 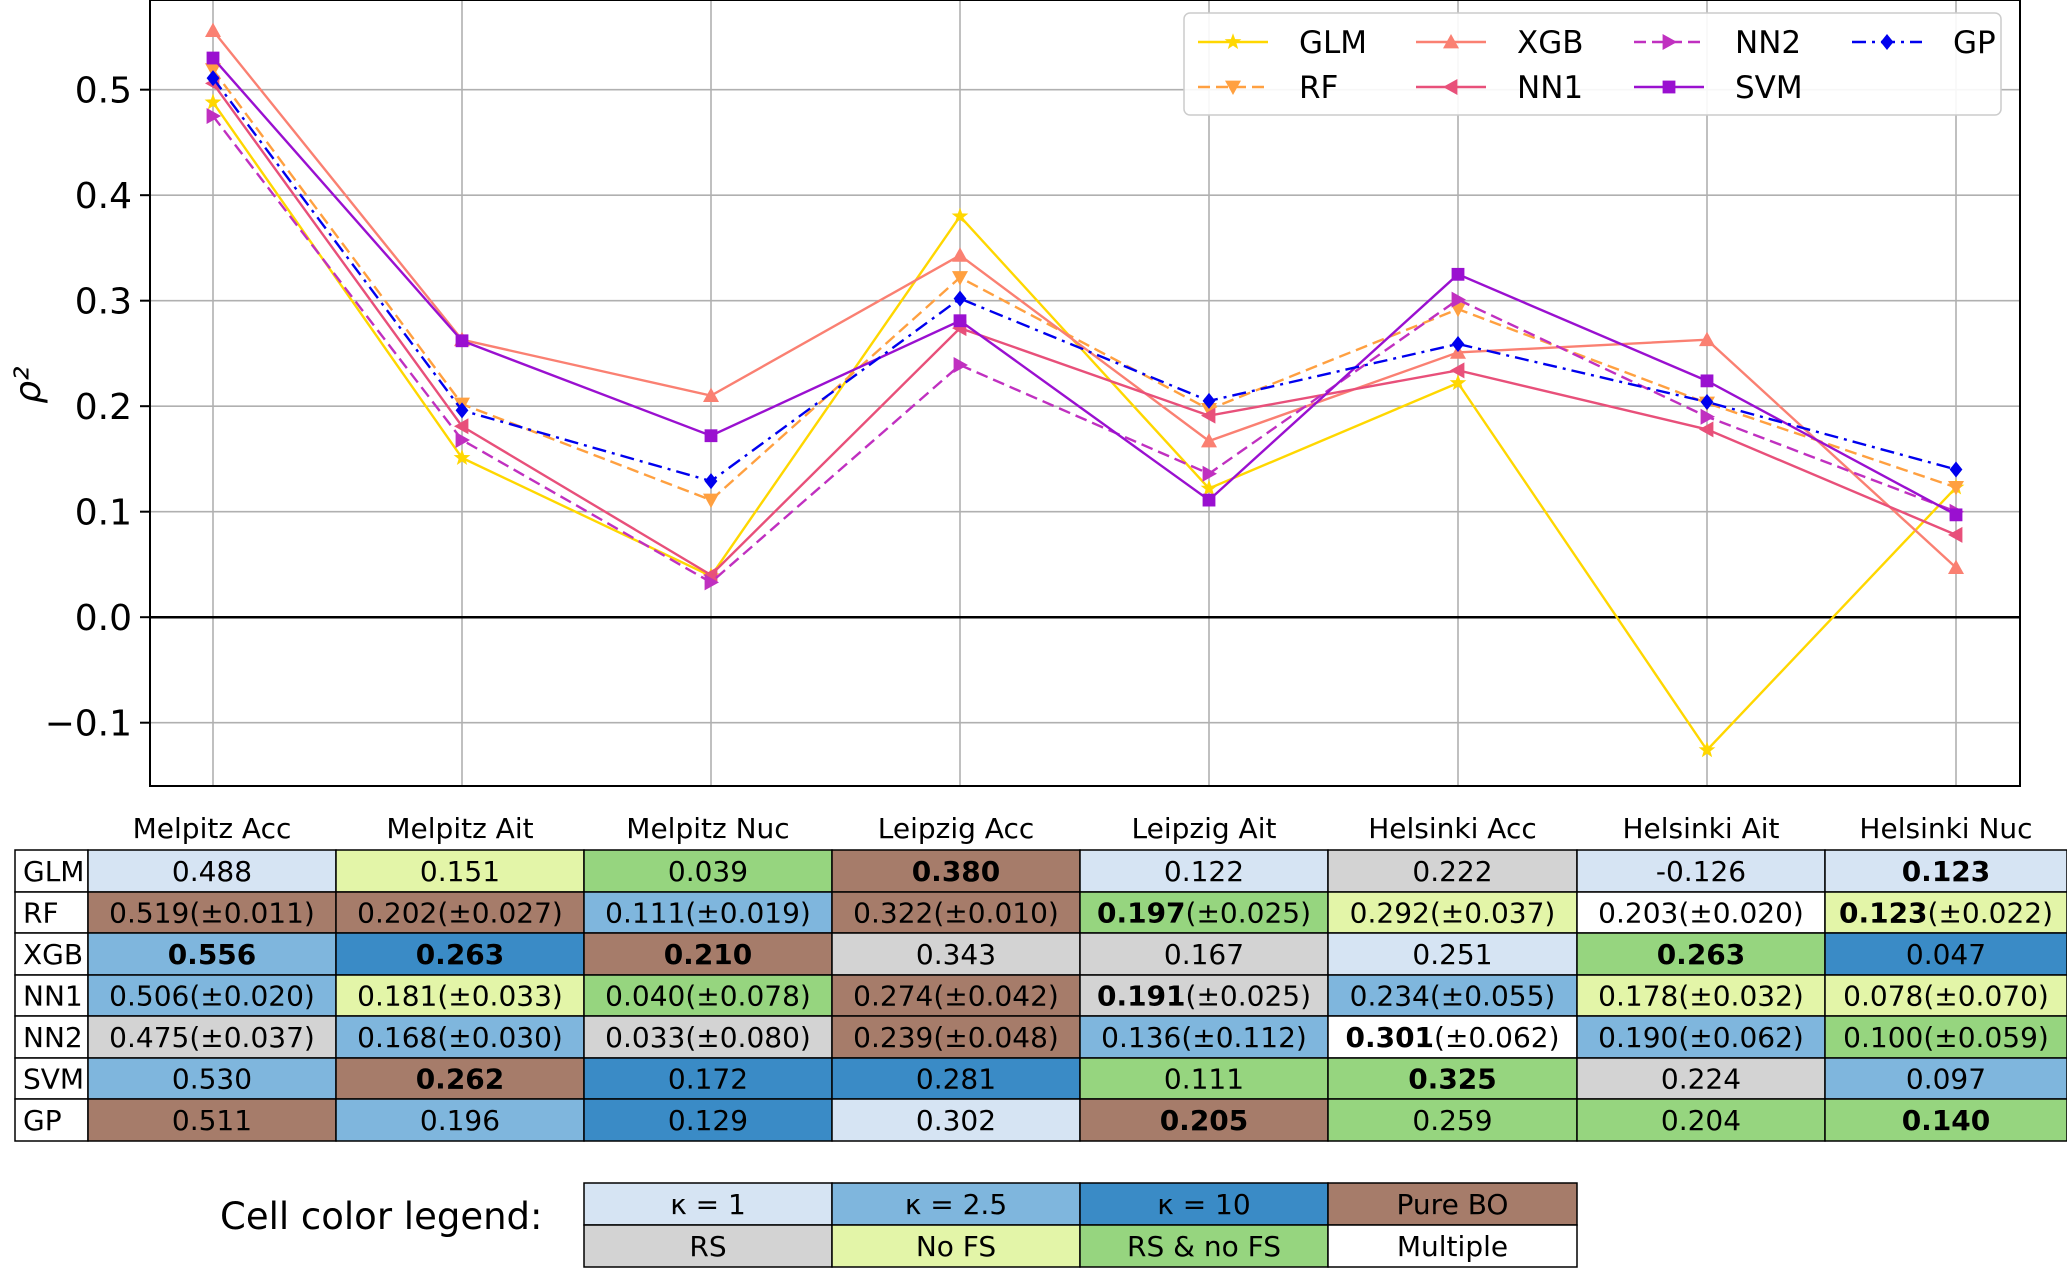 What do you see at coordinates (1945, 828) in the screenshot?
I see `column-header: Helsinki Nuc` at bounding box center [1945, 828].